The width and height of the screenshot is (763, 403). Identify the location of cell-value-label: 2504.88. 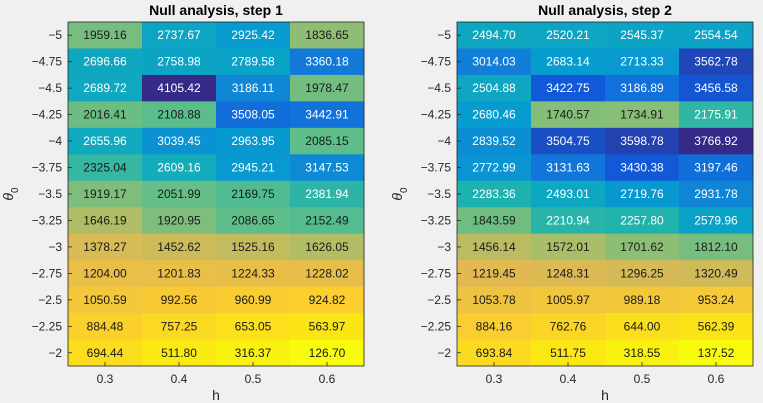
(494, 88).